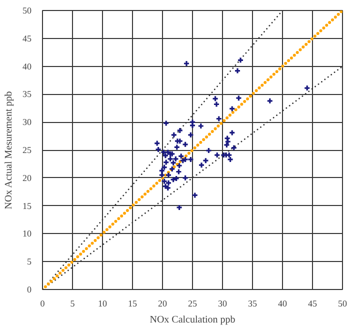 Image resolution: width=360 pixels, height=332 pixels. I want to click on y-tick-label: 5, so click(29, 261).